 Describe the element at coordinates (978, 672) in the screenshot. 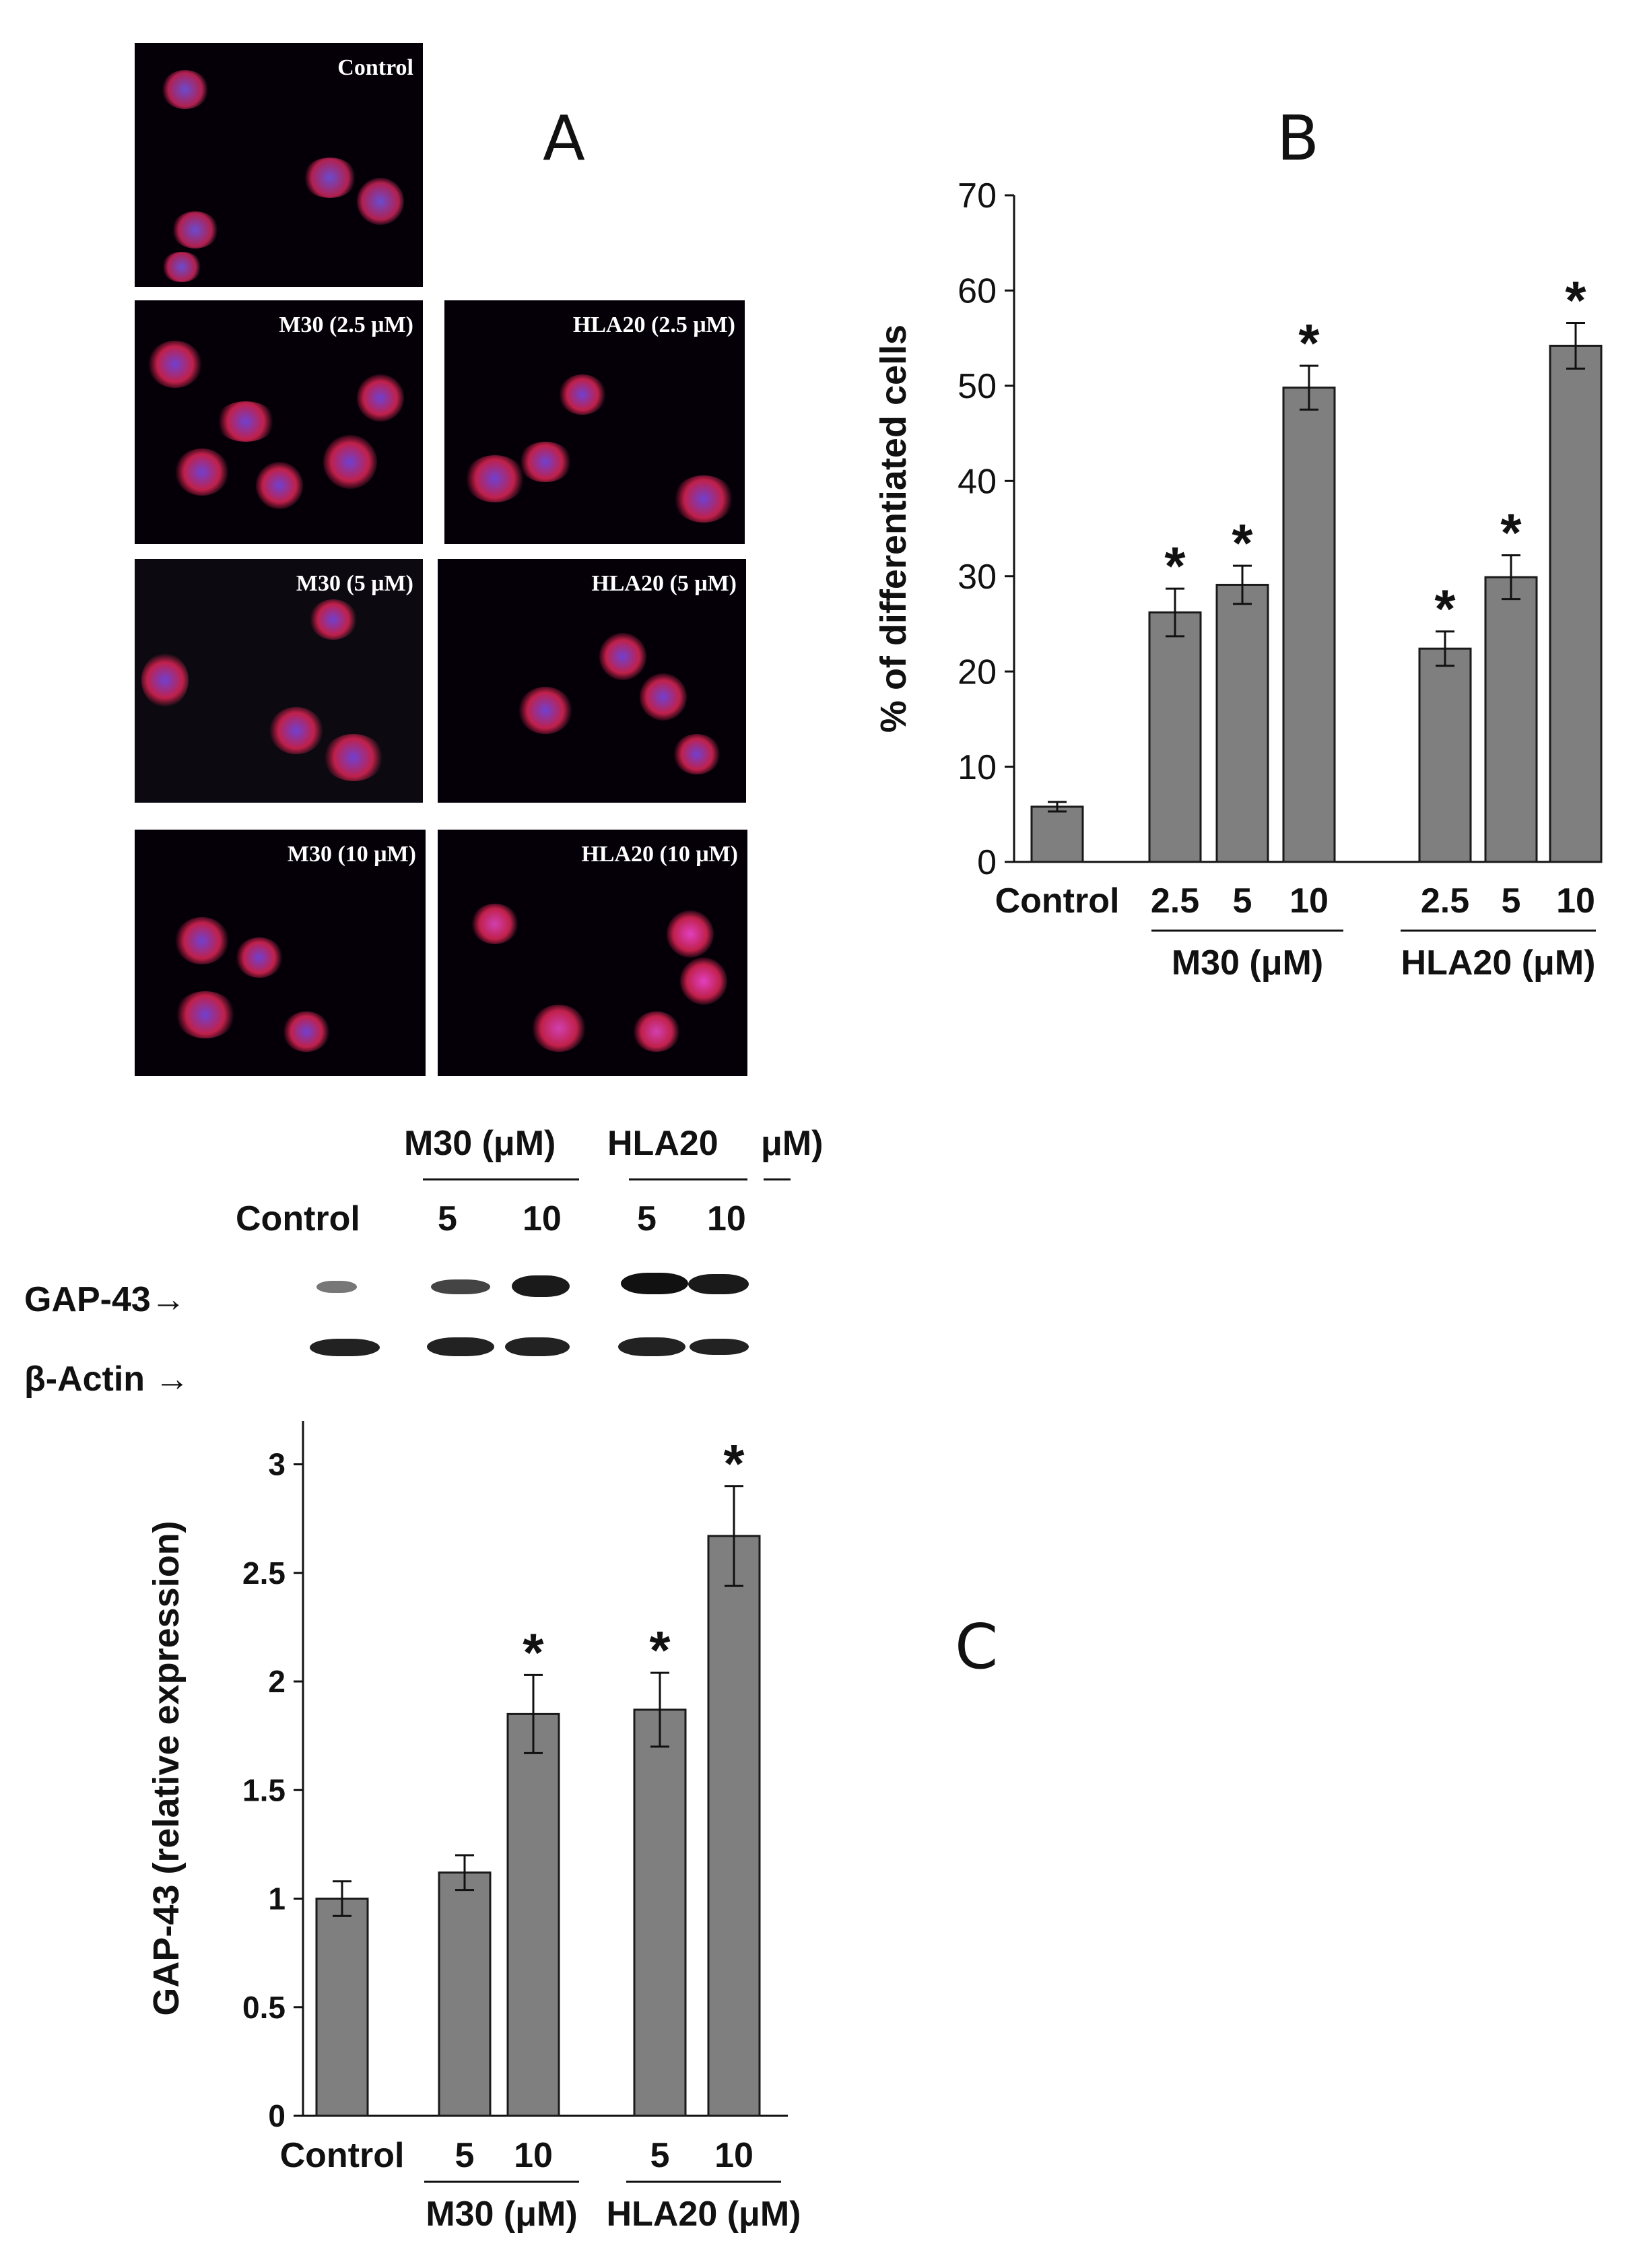

I see `y-tick-label: 20` at that location.